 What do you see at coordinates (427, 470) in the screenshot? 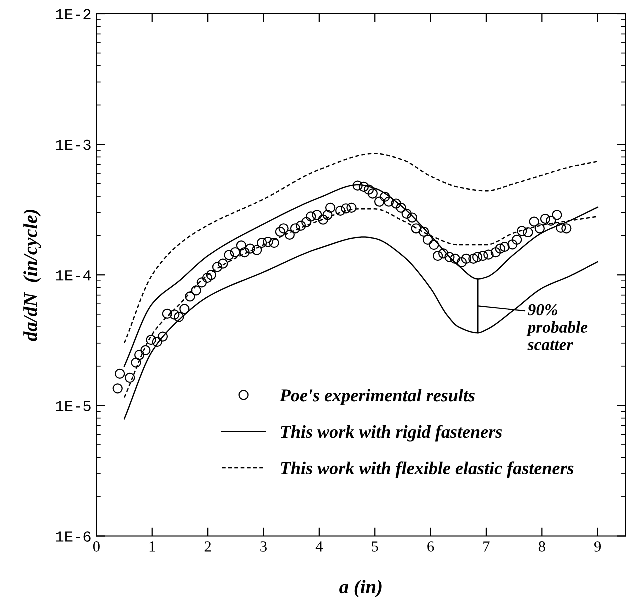
I see `legend-label: This work with flexible elastic fasteners` at bounding box center [427, 470].